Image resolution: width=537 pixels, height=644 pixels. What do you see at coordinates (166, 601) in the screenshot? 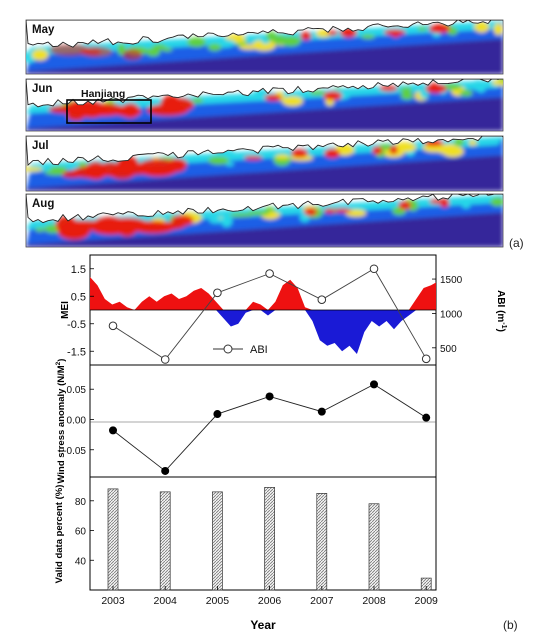
I see `year-tick-label: 2004` at bounding box center [166, 601].